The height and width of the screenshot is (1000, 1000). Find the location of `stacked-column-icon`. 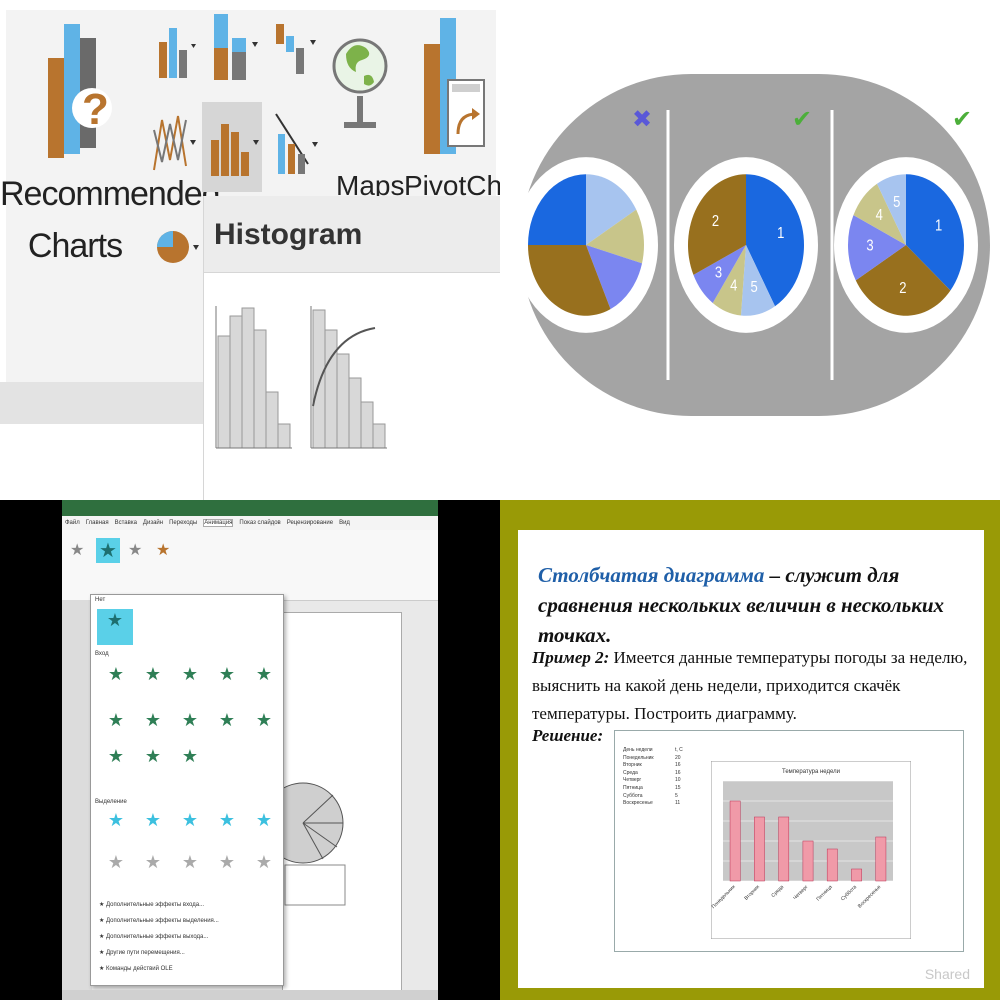

stacked-column-icon is located at coordinates (237, 45).